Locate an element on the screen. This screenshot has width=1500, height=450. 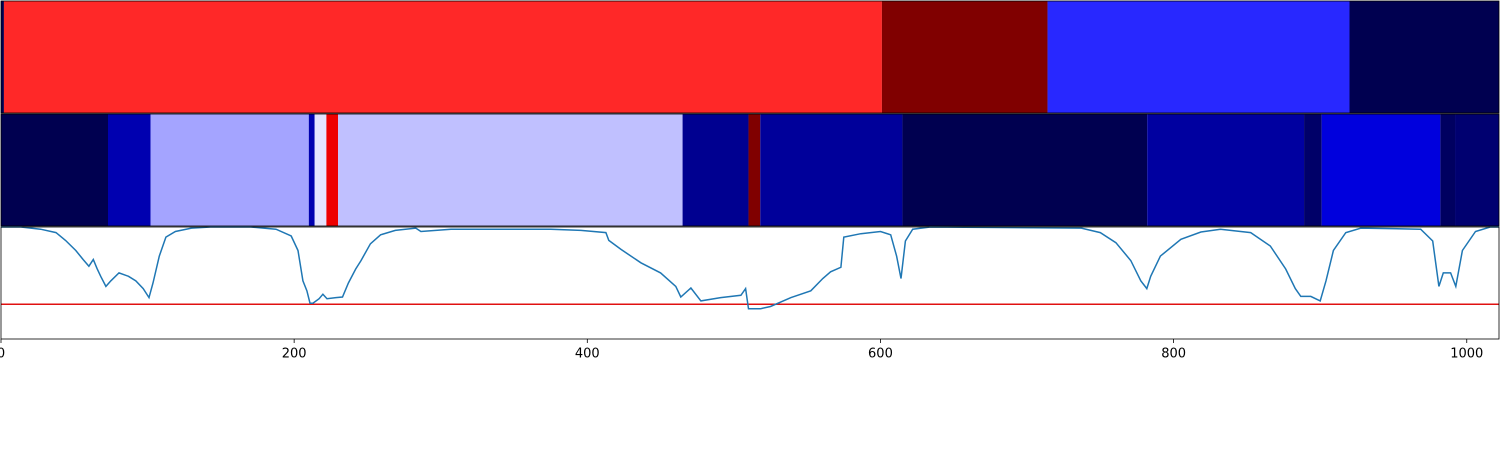
x-tick-label: 800 is located at coordinates (1173, 354).